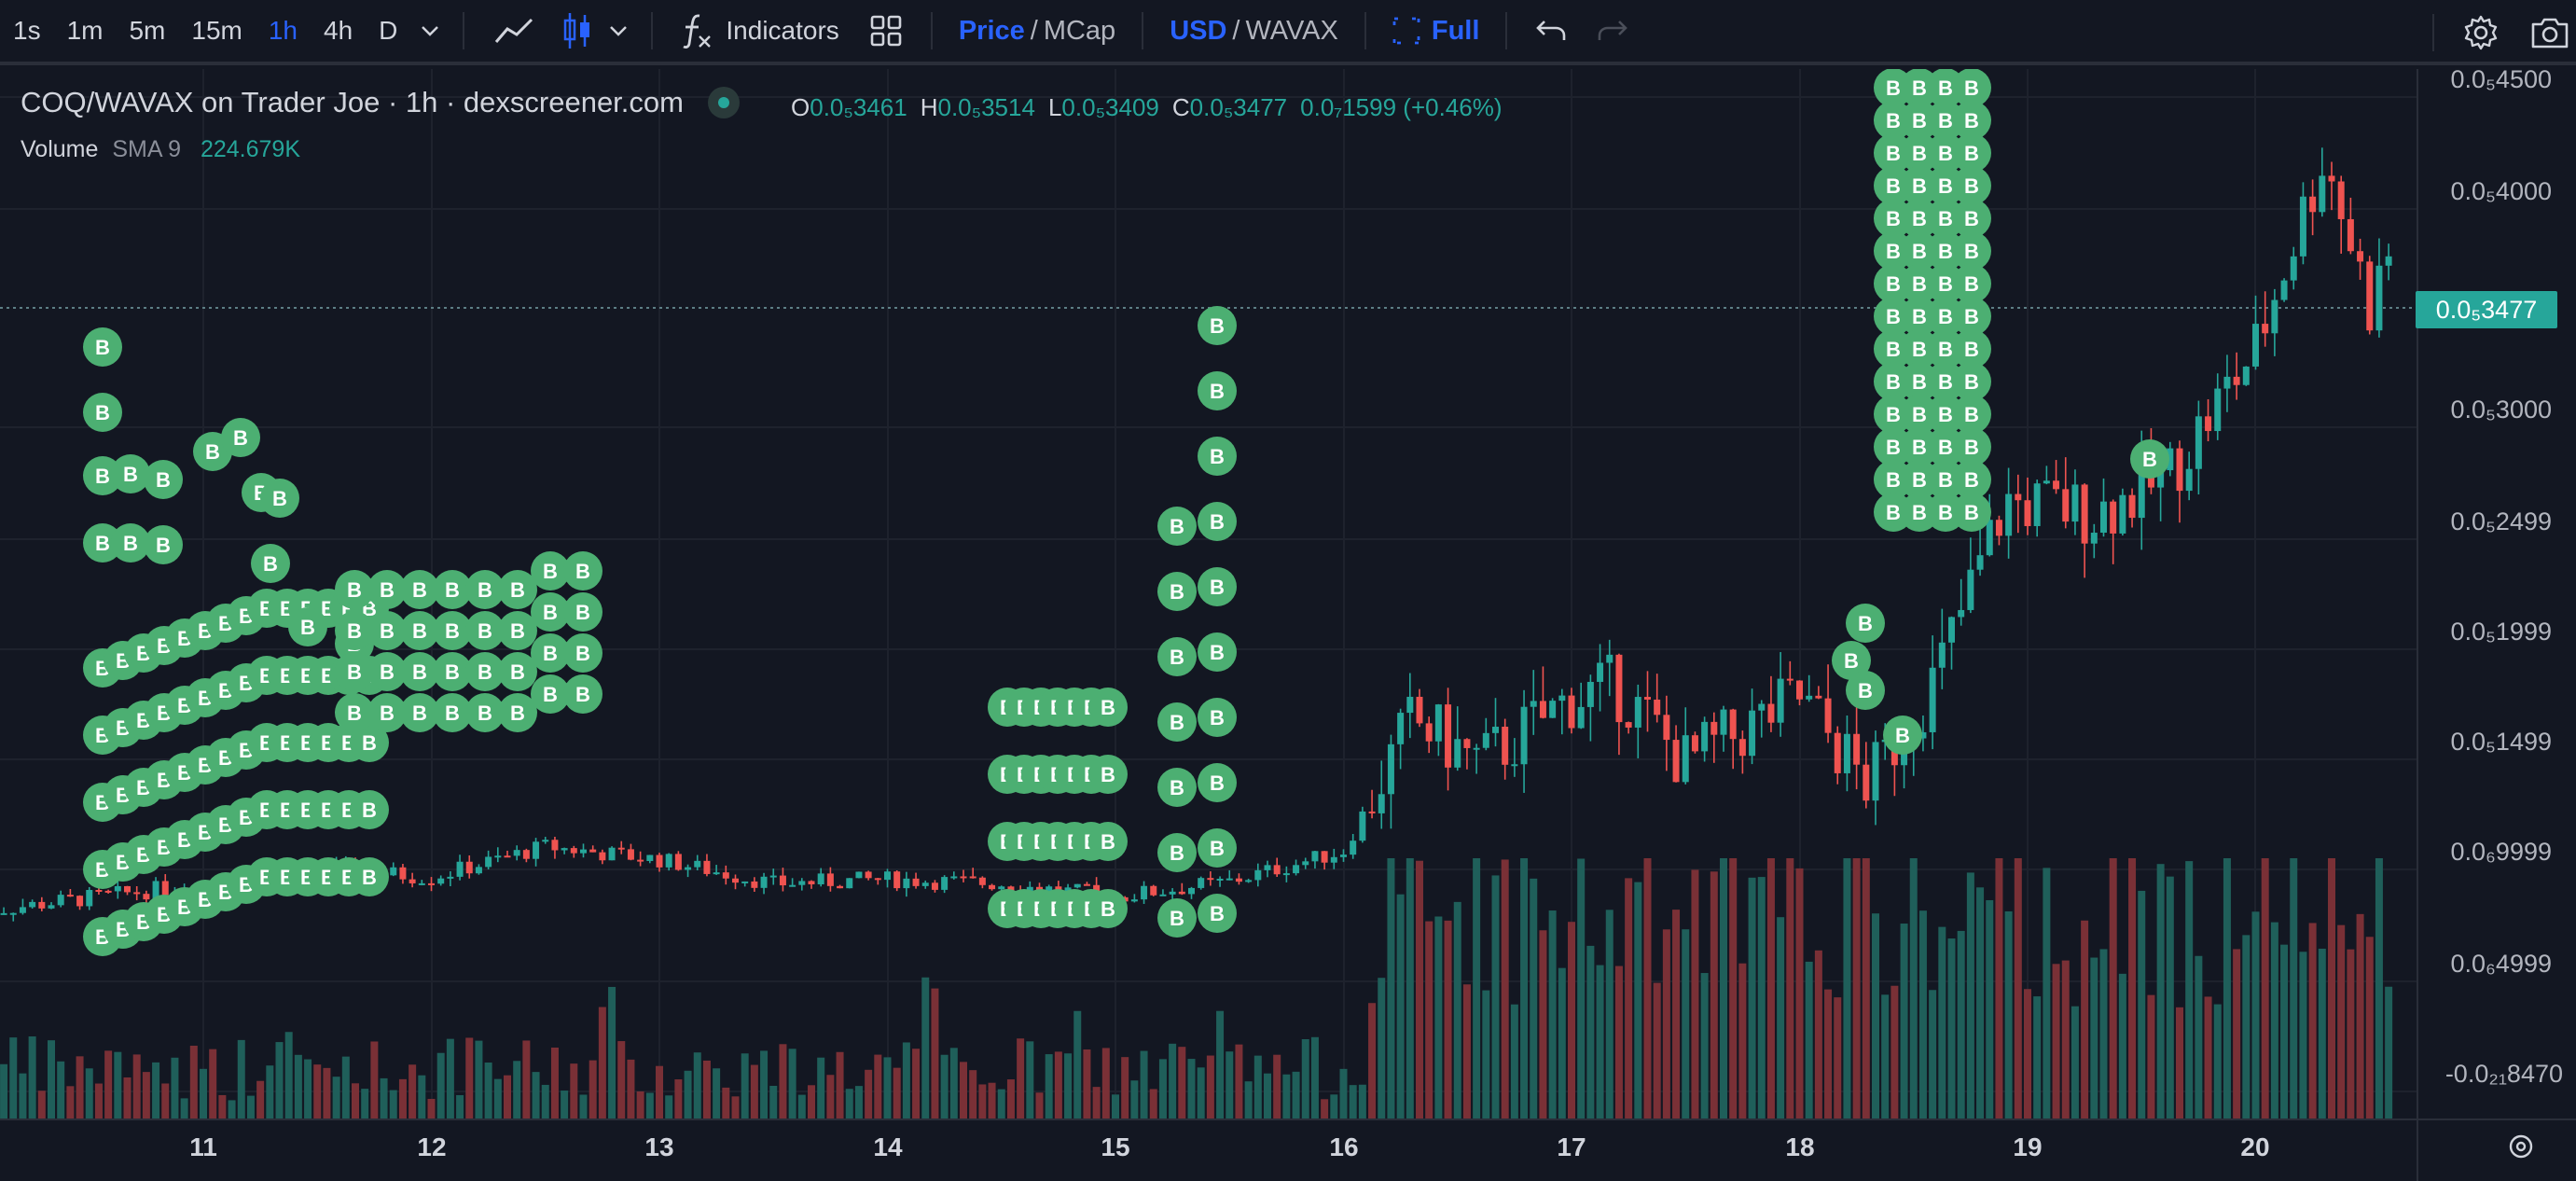 The width and height of the screenshot is (2576, 1181). I want to click on timeframe-d: D, so click(388, 30).